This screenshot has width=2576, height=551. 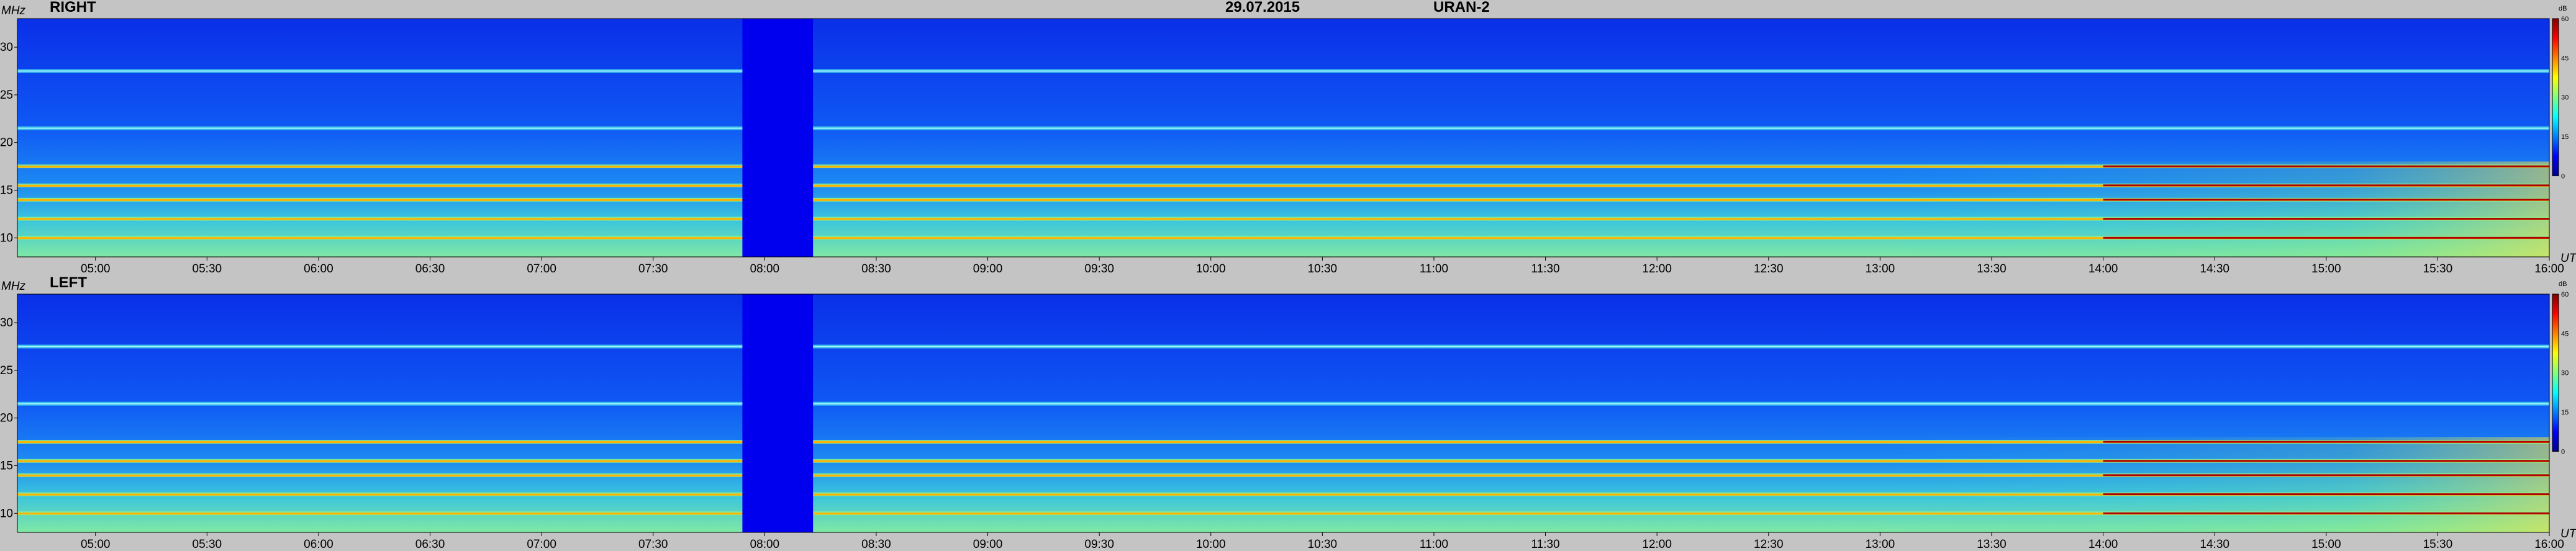 I want to click on x-tick-label: 14:30, so click(x=2214, y=269).